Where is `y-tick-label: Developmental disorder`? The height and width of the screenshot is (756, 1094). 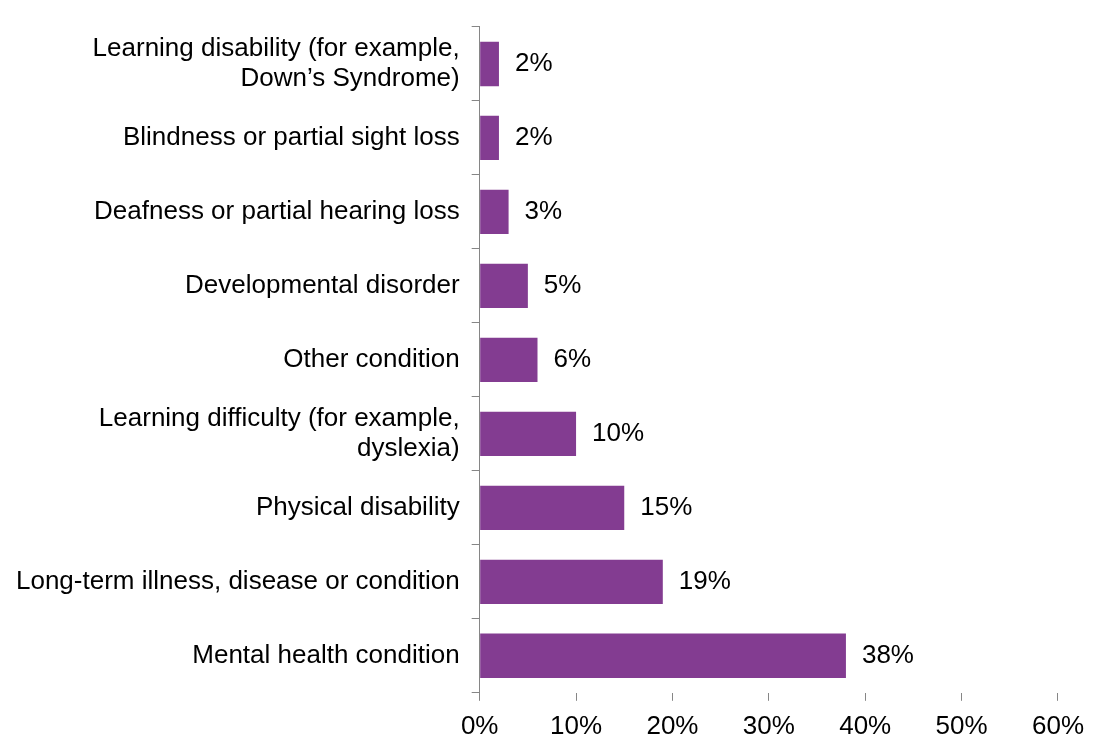
y-tick-label: Developmental disorder is located at coordinates (323, 284).